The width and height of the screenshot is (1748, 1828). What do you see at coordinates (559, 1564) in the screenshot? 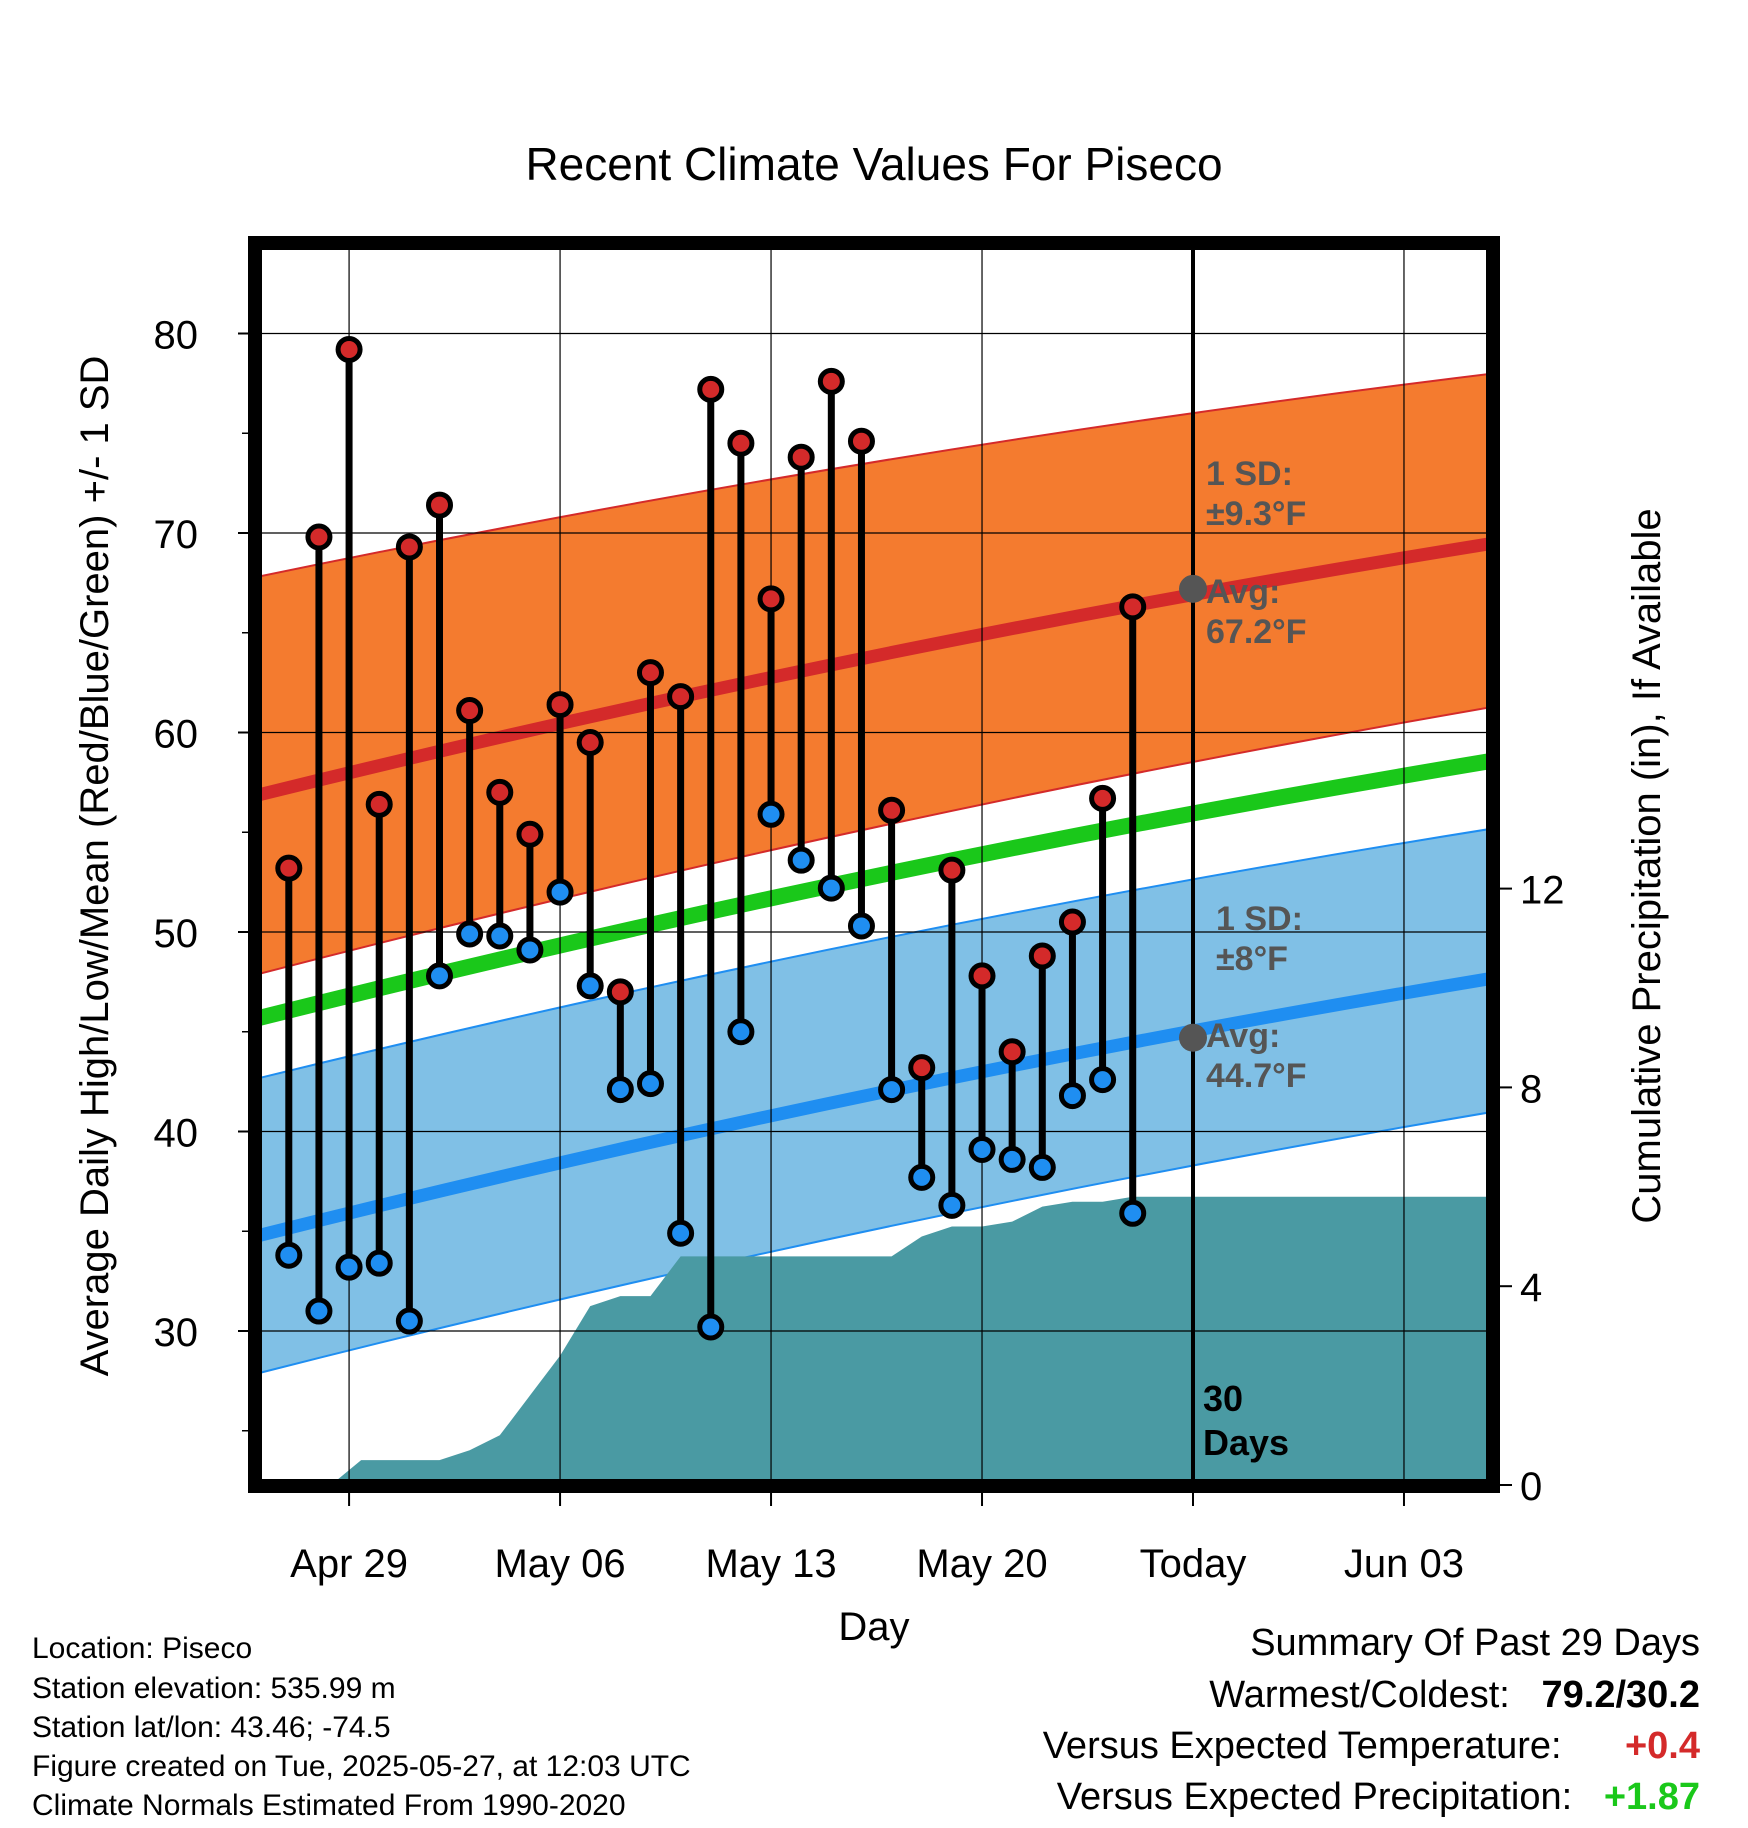
I see `x-tick-label: May 06` at bounding box center [559, 1564].